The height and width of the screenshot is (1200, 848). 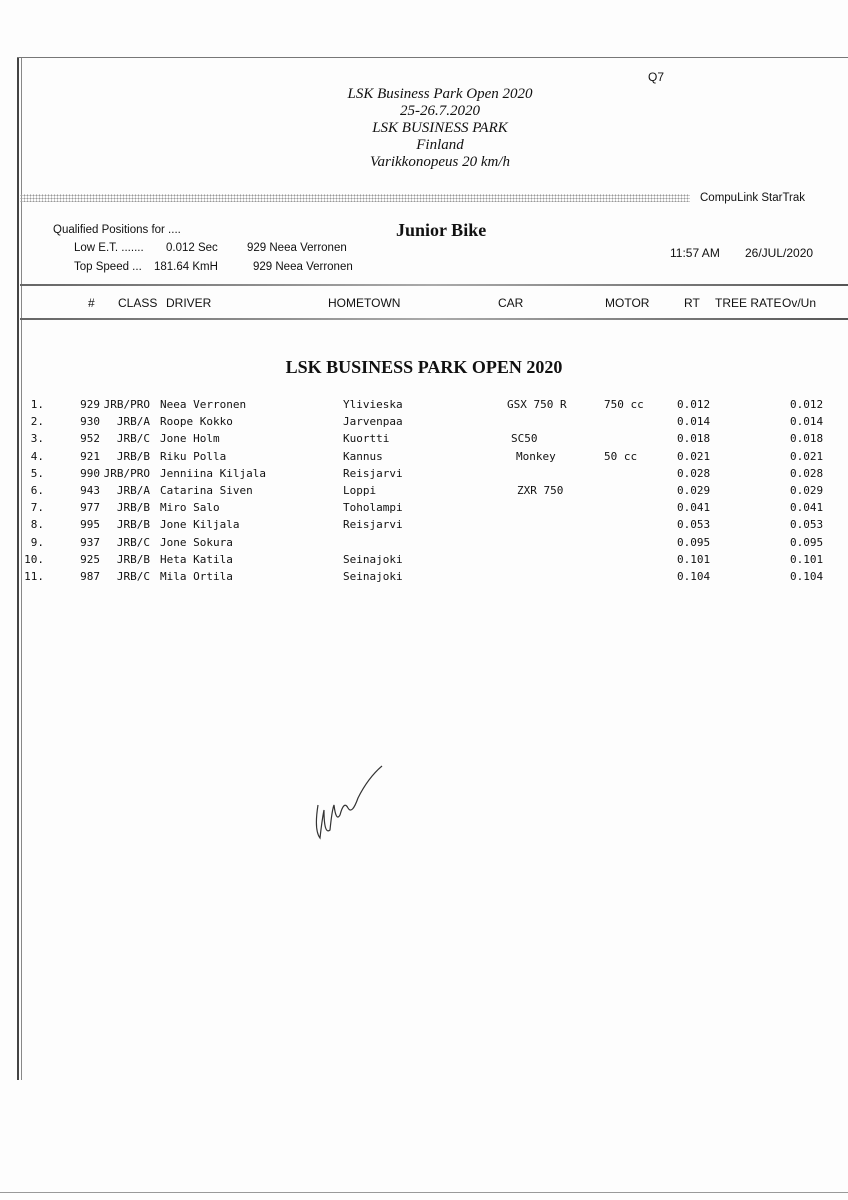 I want to click on reaction-time: 0.018, so click(x=694, y=439).